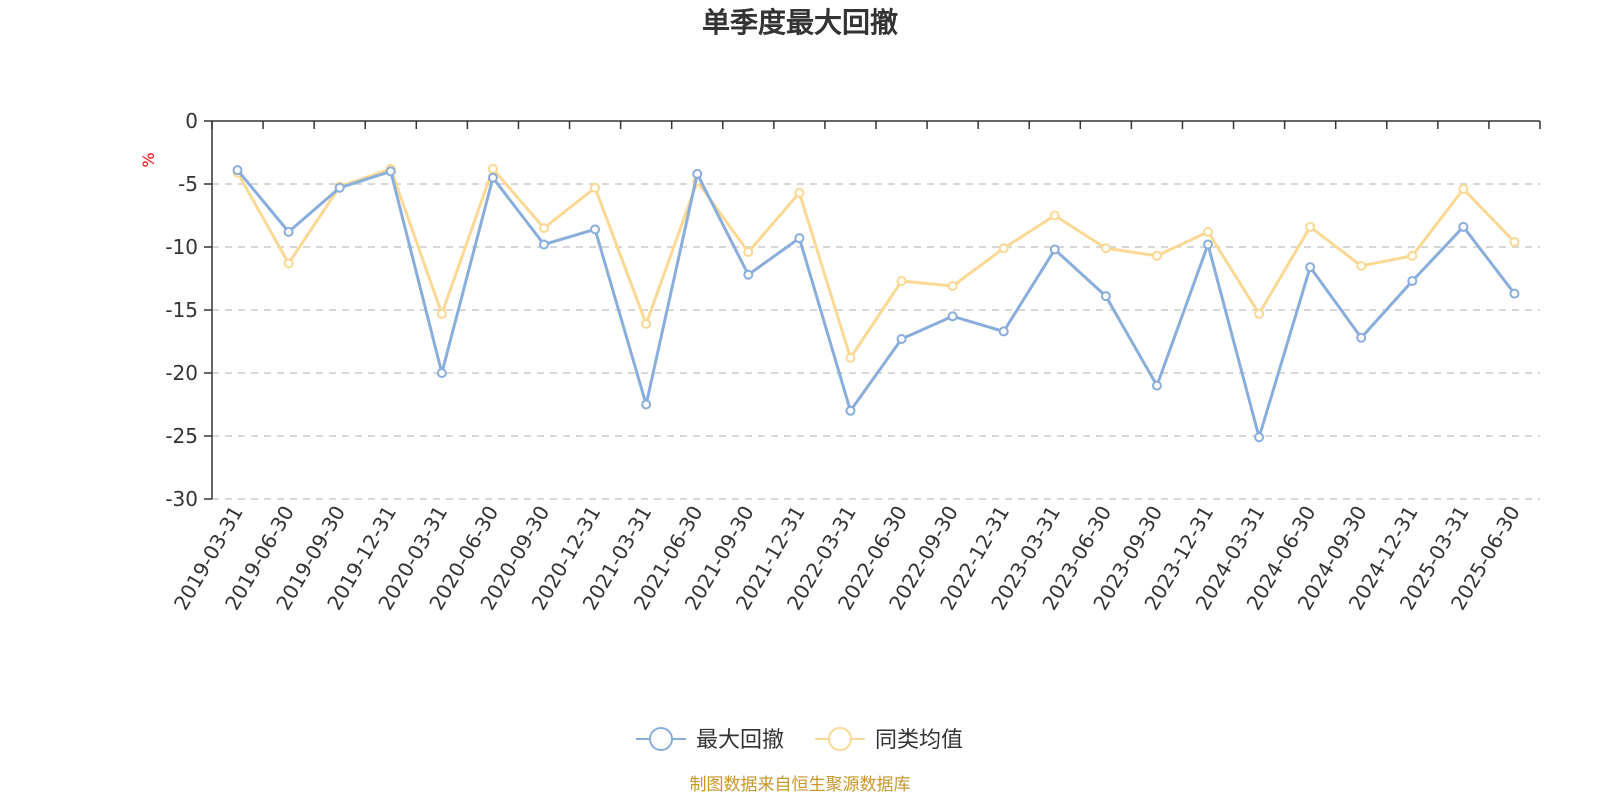  I want to click on legend-item: 最大回撤, so click(710, 740).